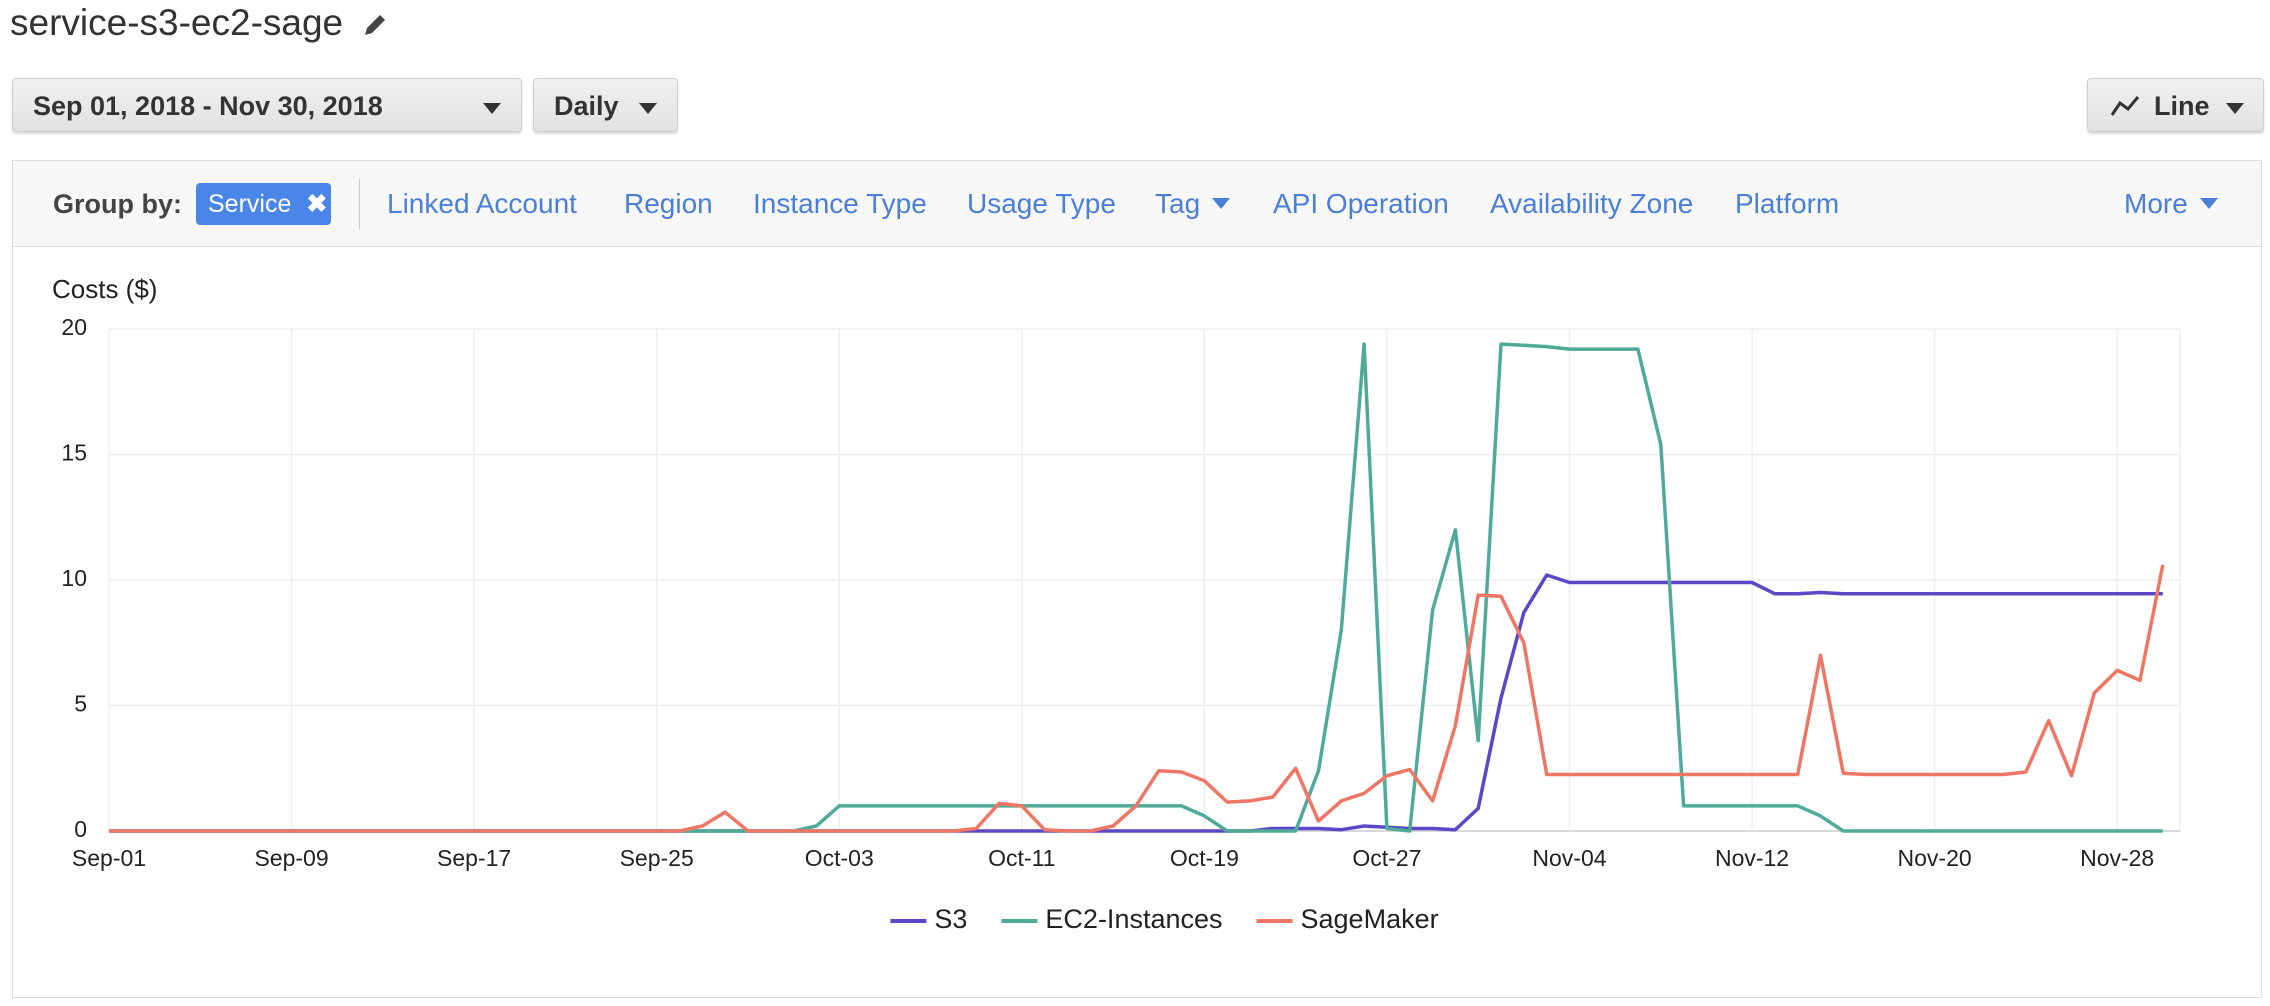  I want to click on group-option: Instance Type, so click(840, 203).